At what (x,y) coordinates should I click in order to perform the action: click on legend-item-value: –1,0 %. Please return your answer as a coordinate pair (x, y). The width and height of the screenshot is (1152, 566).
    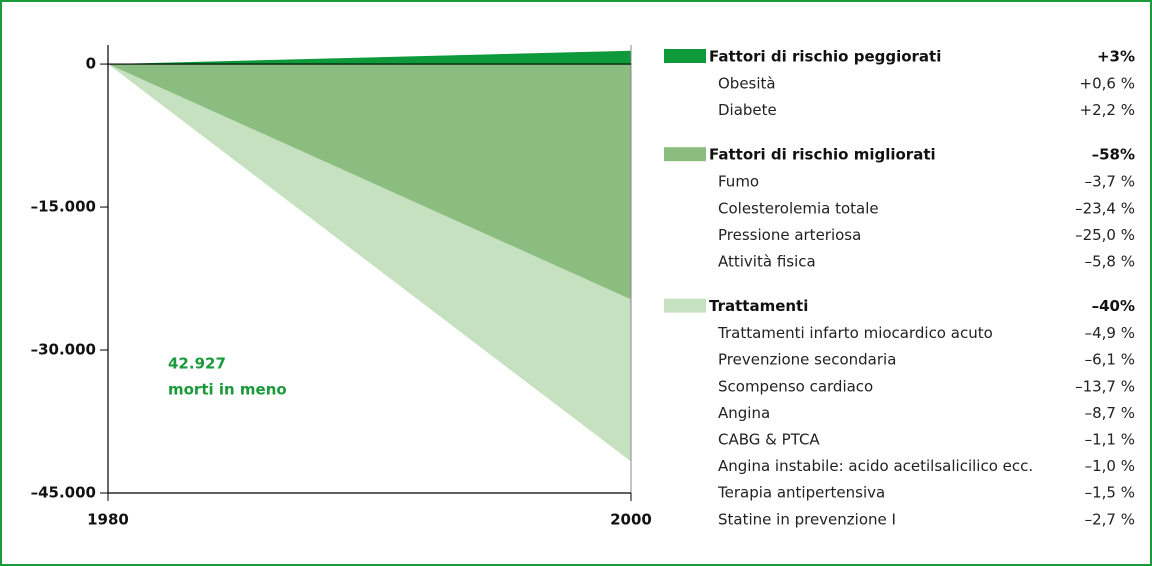
    Looking at the image, I should click on (1110, 466).